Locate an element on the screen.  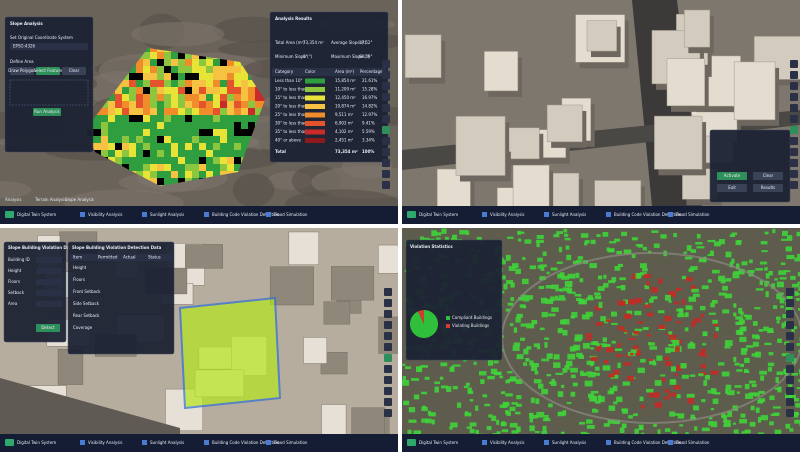
summary-cell: 73,354 m² is located at coordinates (313, 42).